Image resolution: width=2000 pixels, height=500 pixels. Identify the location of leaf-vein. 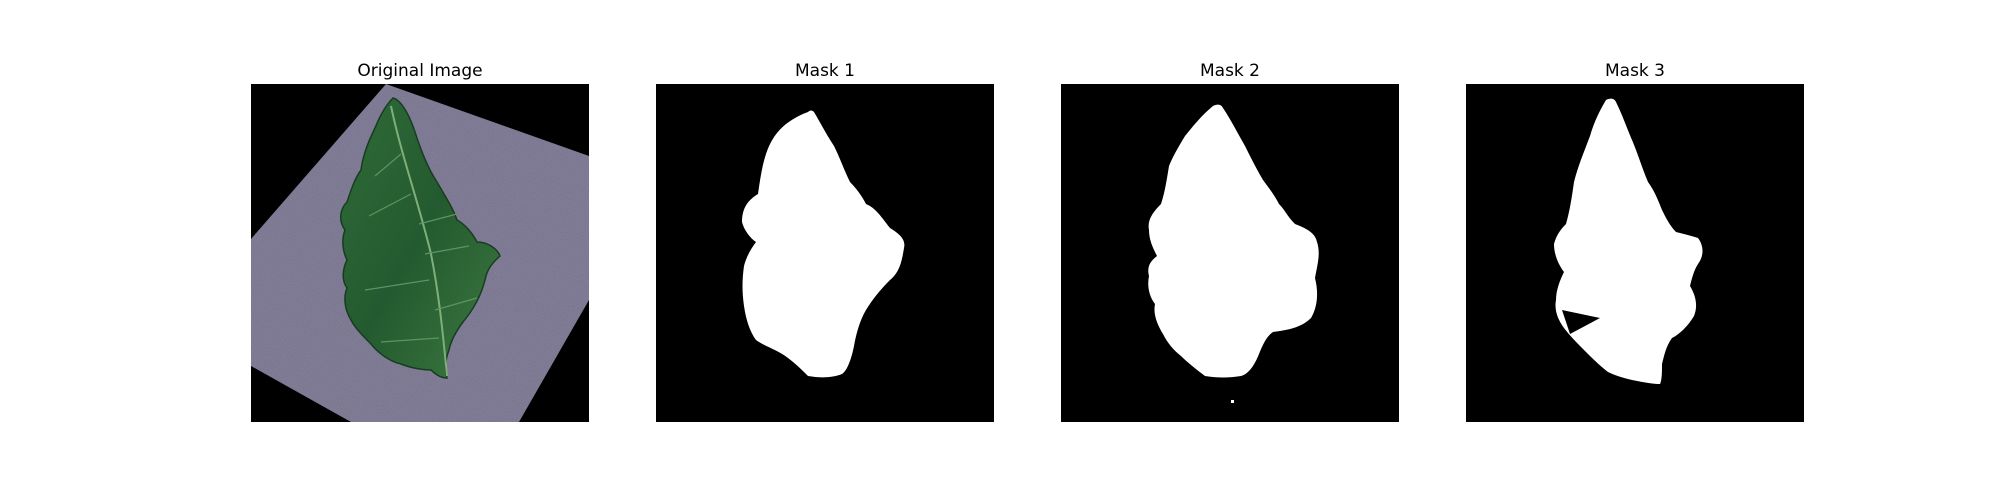
(421, 248).